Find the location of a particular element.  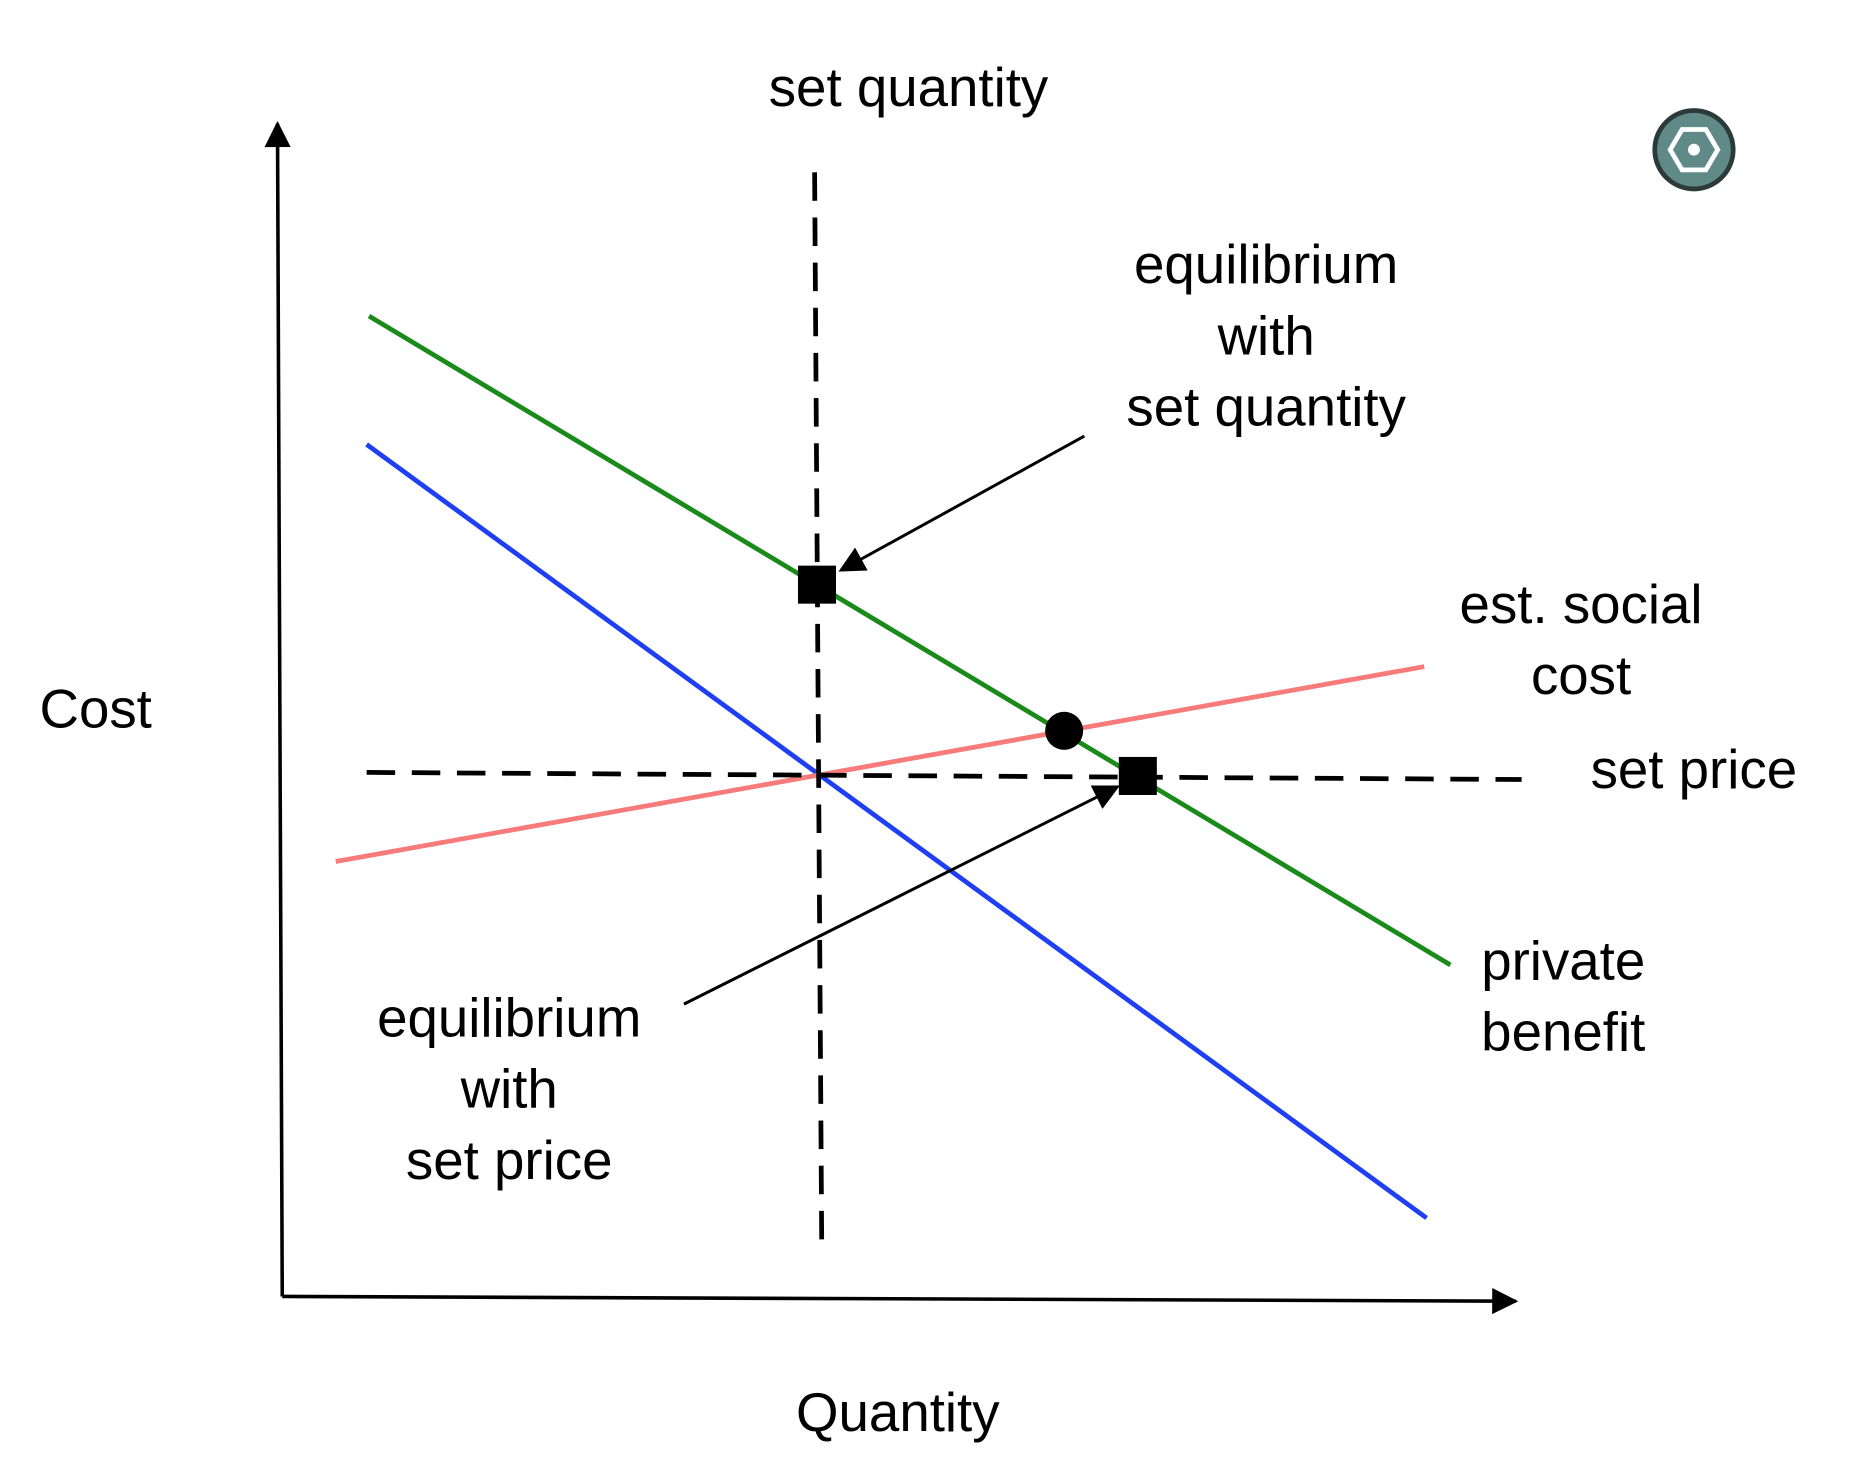

annotation-text: set price is located at coordinates (509, 1160).